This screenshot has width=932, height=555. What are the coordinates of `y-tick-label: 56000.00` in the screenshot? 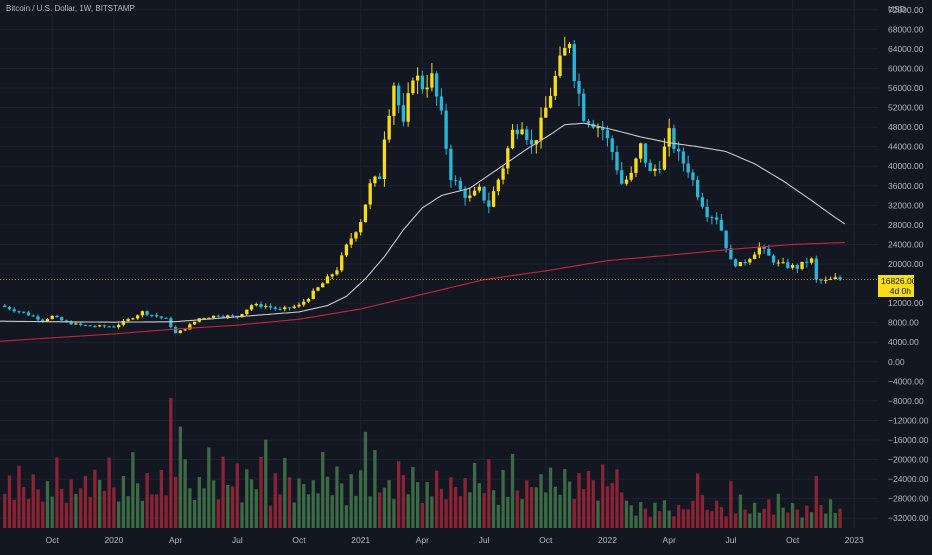 It's located at (906, 88).